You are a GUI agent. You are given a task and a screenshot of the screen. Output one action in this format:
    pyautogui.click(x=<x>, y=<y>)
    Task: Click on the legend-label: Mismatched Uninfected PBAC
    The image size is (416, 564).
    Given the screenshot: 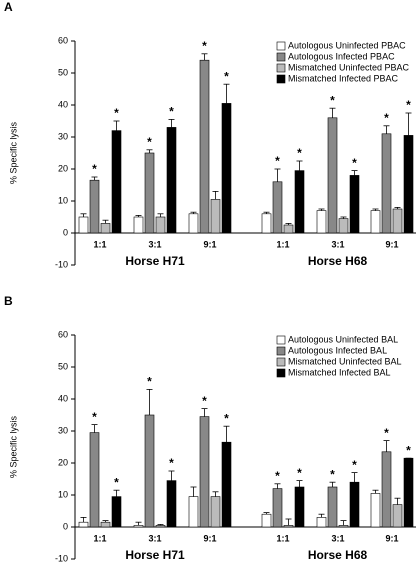 What is the action you would take?
    pyautogui.click(x=349, y=67)
    